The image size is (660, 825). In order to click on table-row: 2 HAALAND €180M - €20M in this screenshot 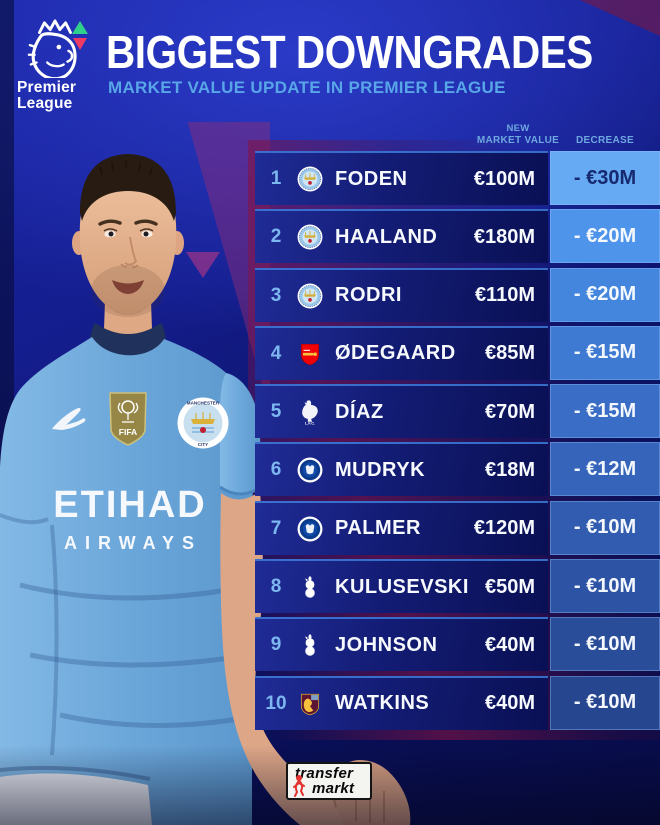, I will do `click(457, 236)`.